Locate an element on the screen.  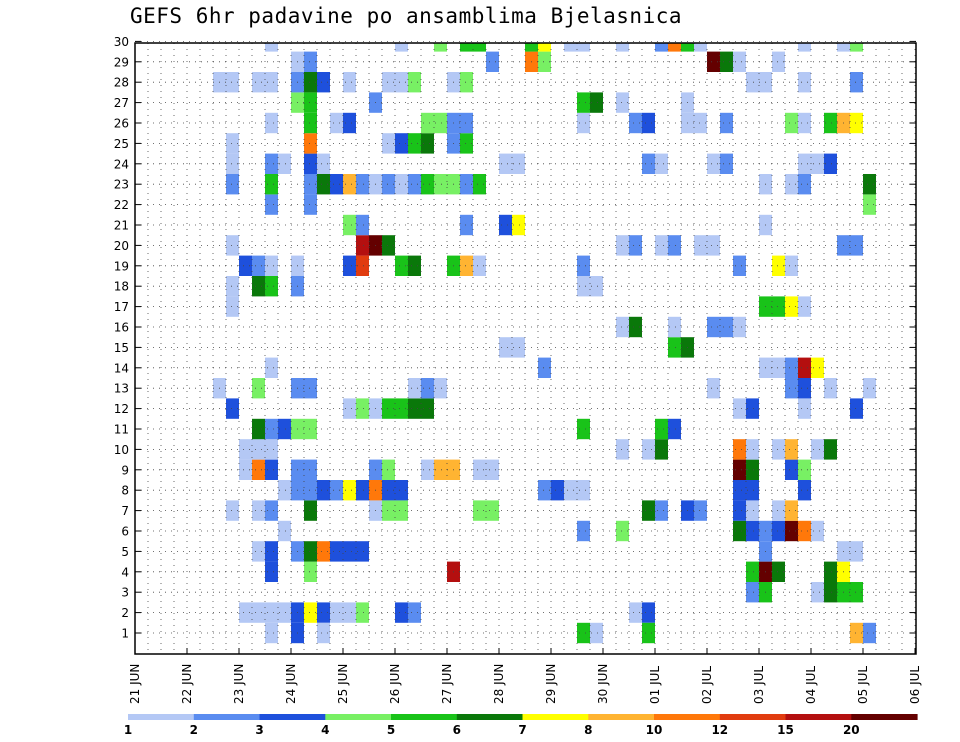
y-tick-label: 23 is located at coordinates (121, 185).